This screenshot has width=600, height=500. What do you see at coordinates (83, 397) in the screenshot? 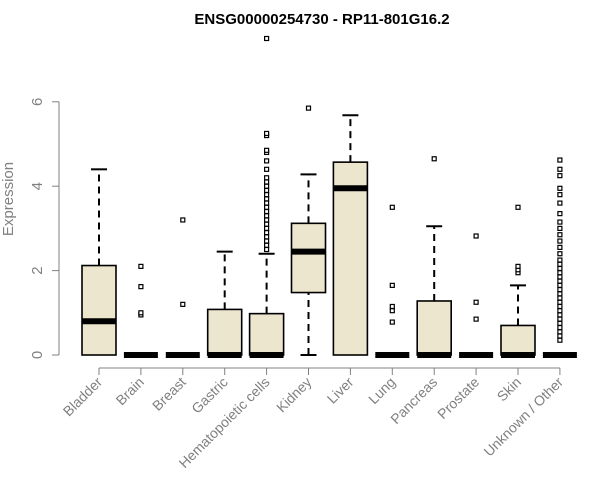
I see `x-tick-label: Bladder` at bounding box center [83, 397].